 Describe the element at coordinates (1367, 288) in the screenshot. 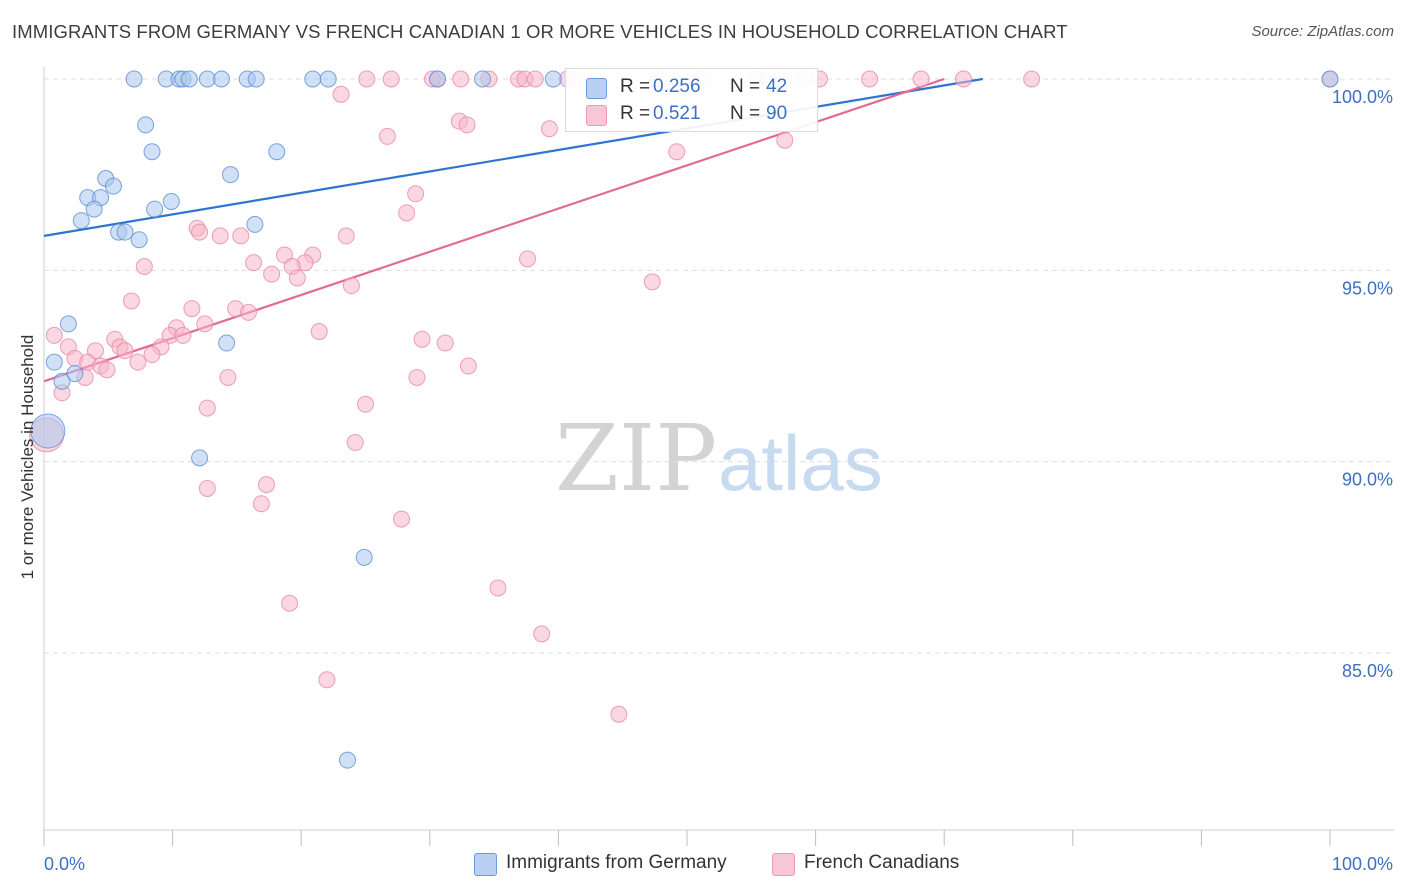

I see `y-tick-label: 95.0%` at that location.